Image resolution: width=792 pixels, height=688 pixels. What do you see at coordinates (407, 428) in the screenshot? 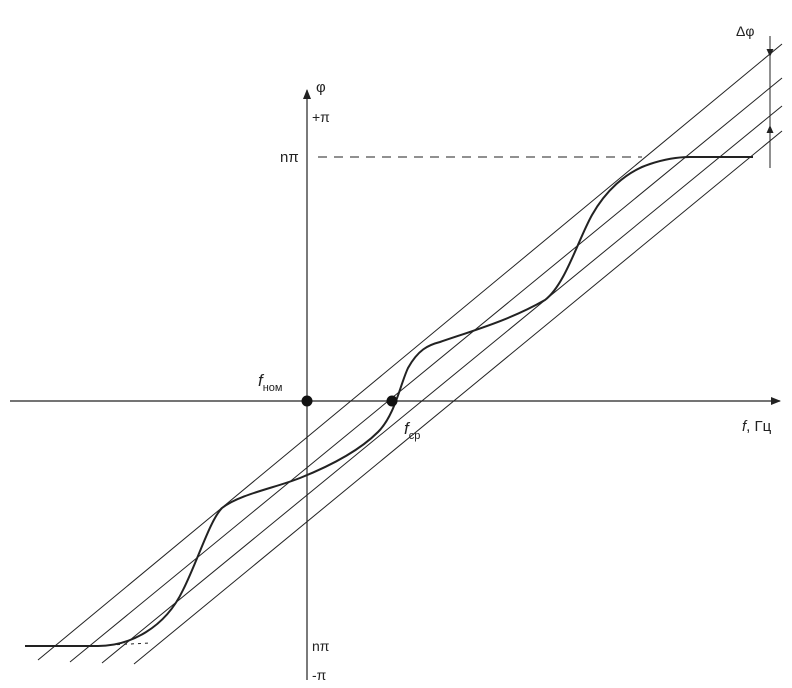
I see `f-cp-main: f` at bounding box center [407, 428].